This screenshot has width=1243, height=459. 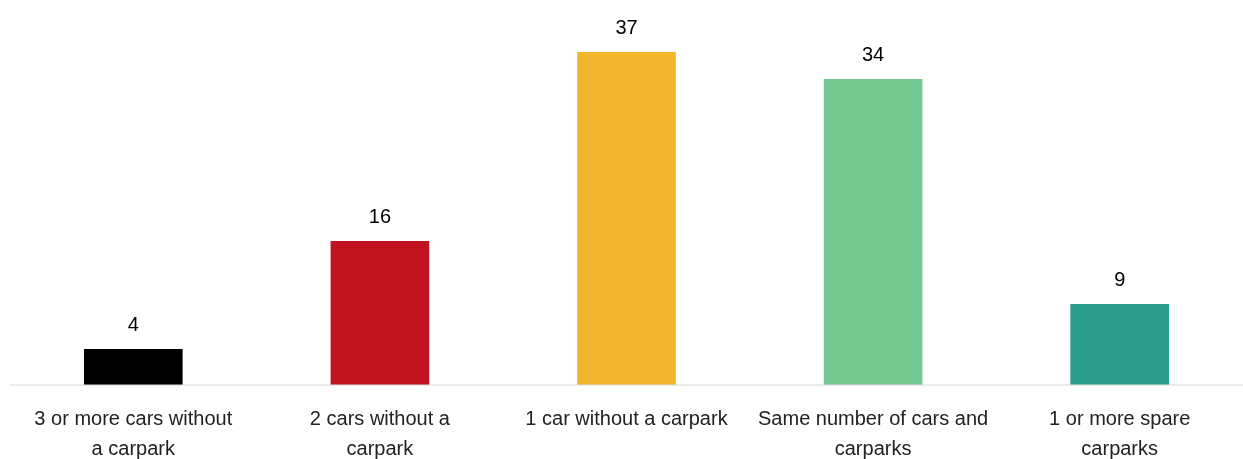 I want to click on data-label: 16, so click(x=380, y=216).